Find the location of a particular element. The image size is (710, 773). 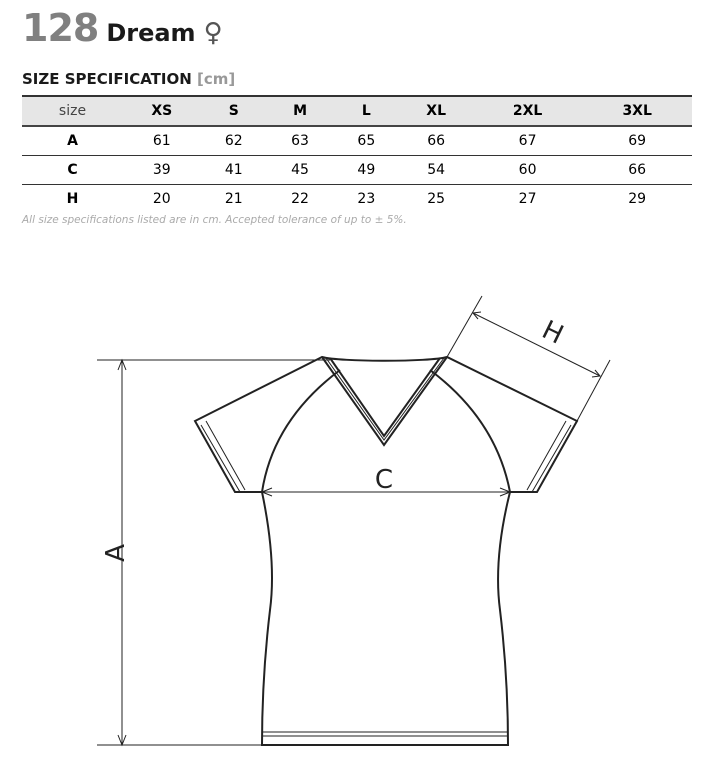

label-c: C is located at coordinates (384, 480).